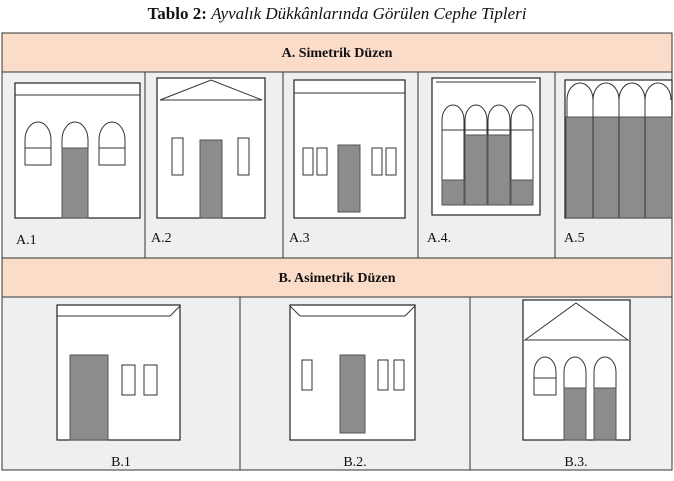  I want to click on cell-label: B.3., so click(575, 462).